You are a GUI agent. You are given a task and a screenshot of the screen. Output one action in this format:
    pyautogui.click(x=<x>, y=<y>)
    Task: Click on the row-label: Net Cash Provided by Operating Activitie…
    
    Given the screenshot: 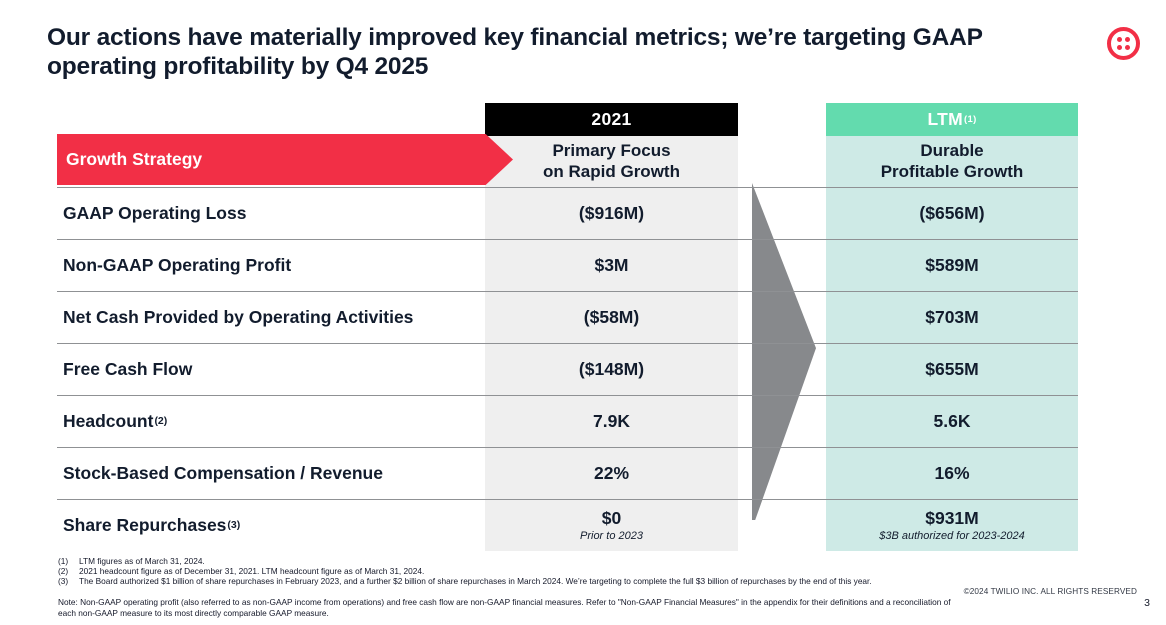 What is the action you would take?
    pyautogui.click(x=238, y=317)
    